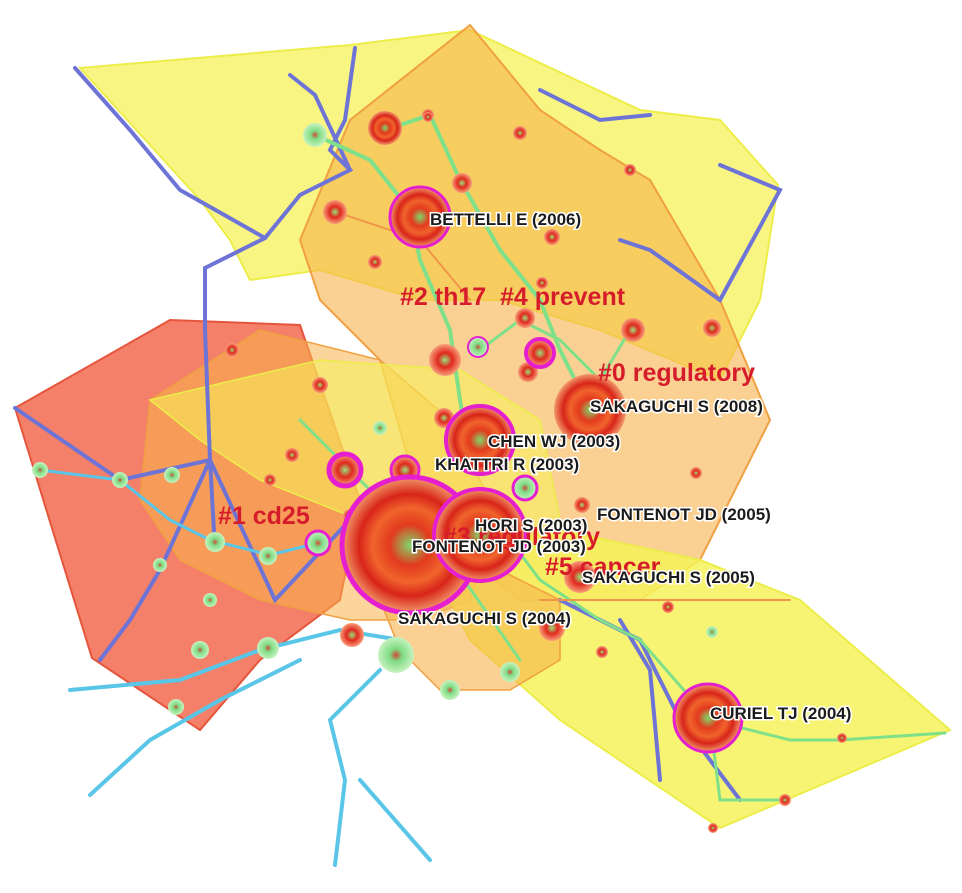  Describe the element at coordinates (264, 516) in the screenshot. I see `cluster-label-1: #1 cd25` at that location.